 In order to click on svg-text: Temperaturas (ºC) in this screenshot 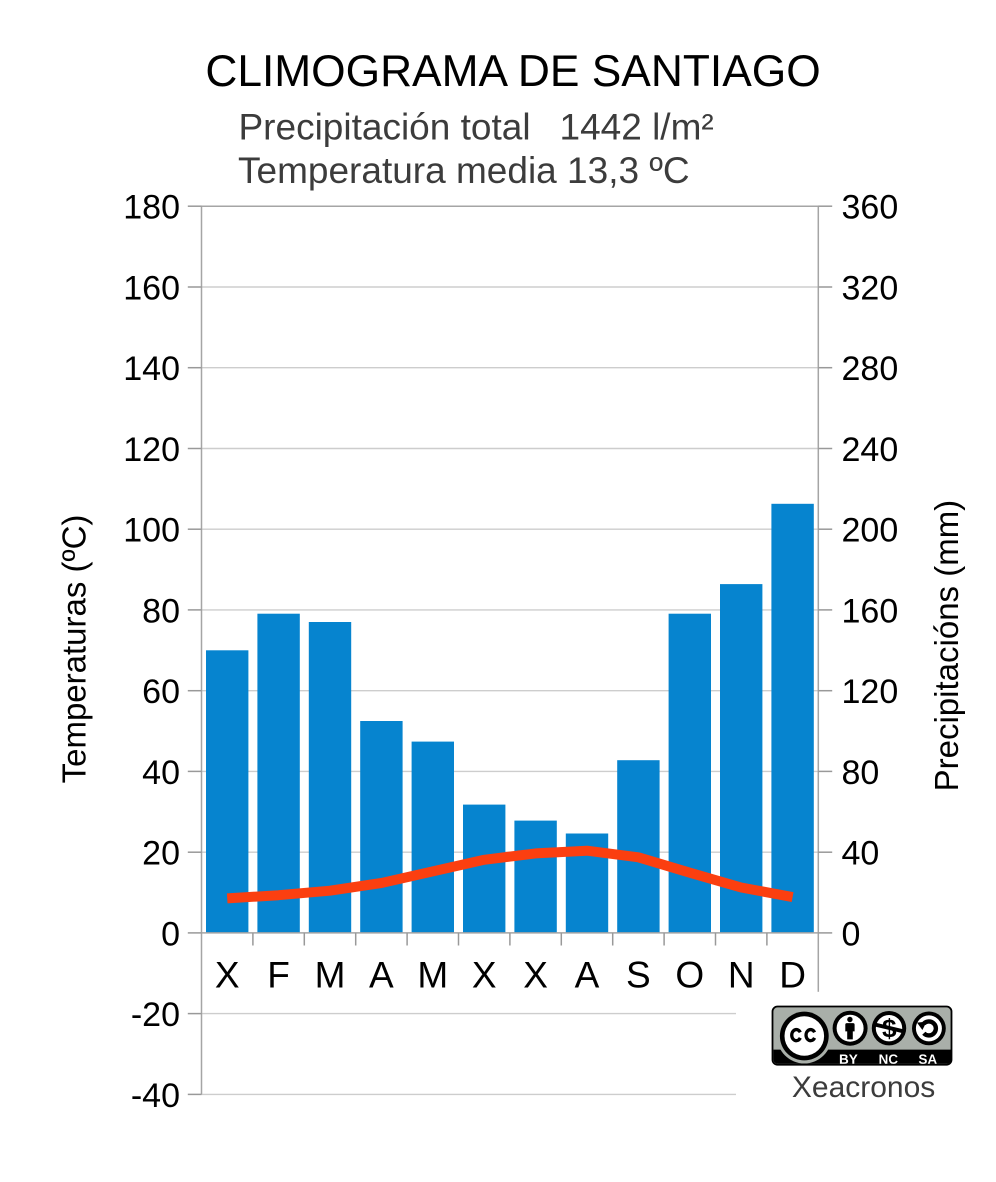, I will do `click(74, 649)`.